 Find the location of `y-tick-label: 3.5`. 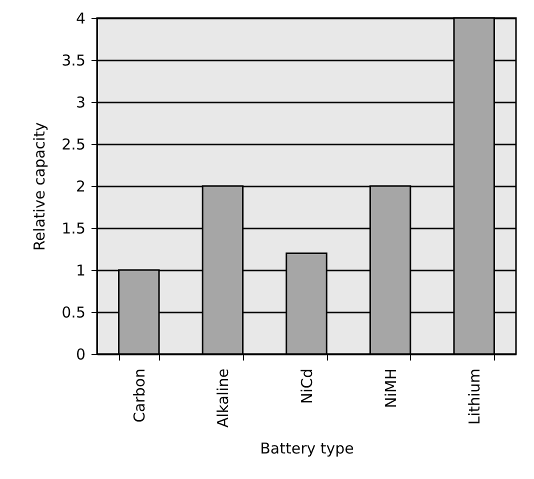

y-tick-label: 3.5 is located at coordinates (74, 61).